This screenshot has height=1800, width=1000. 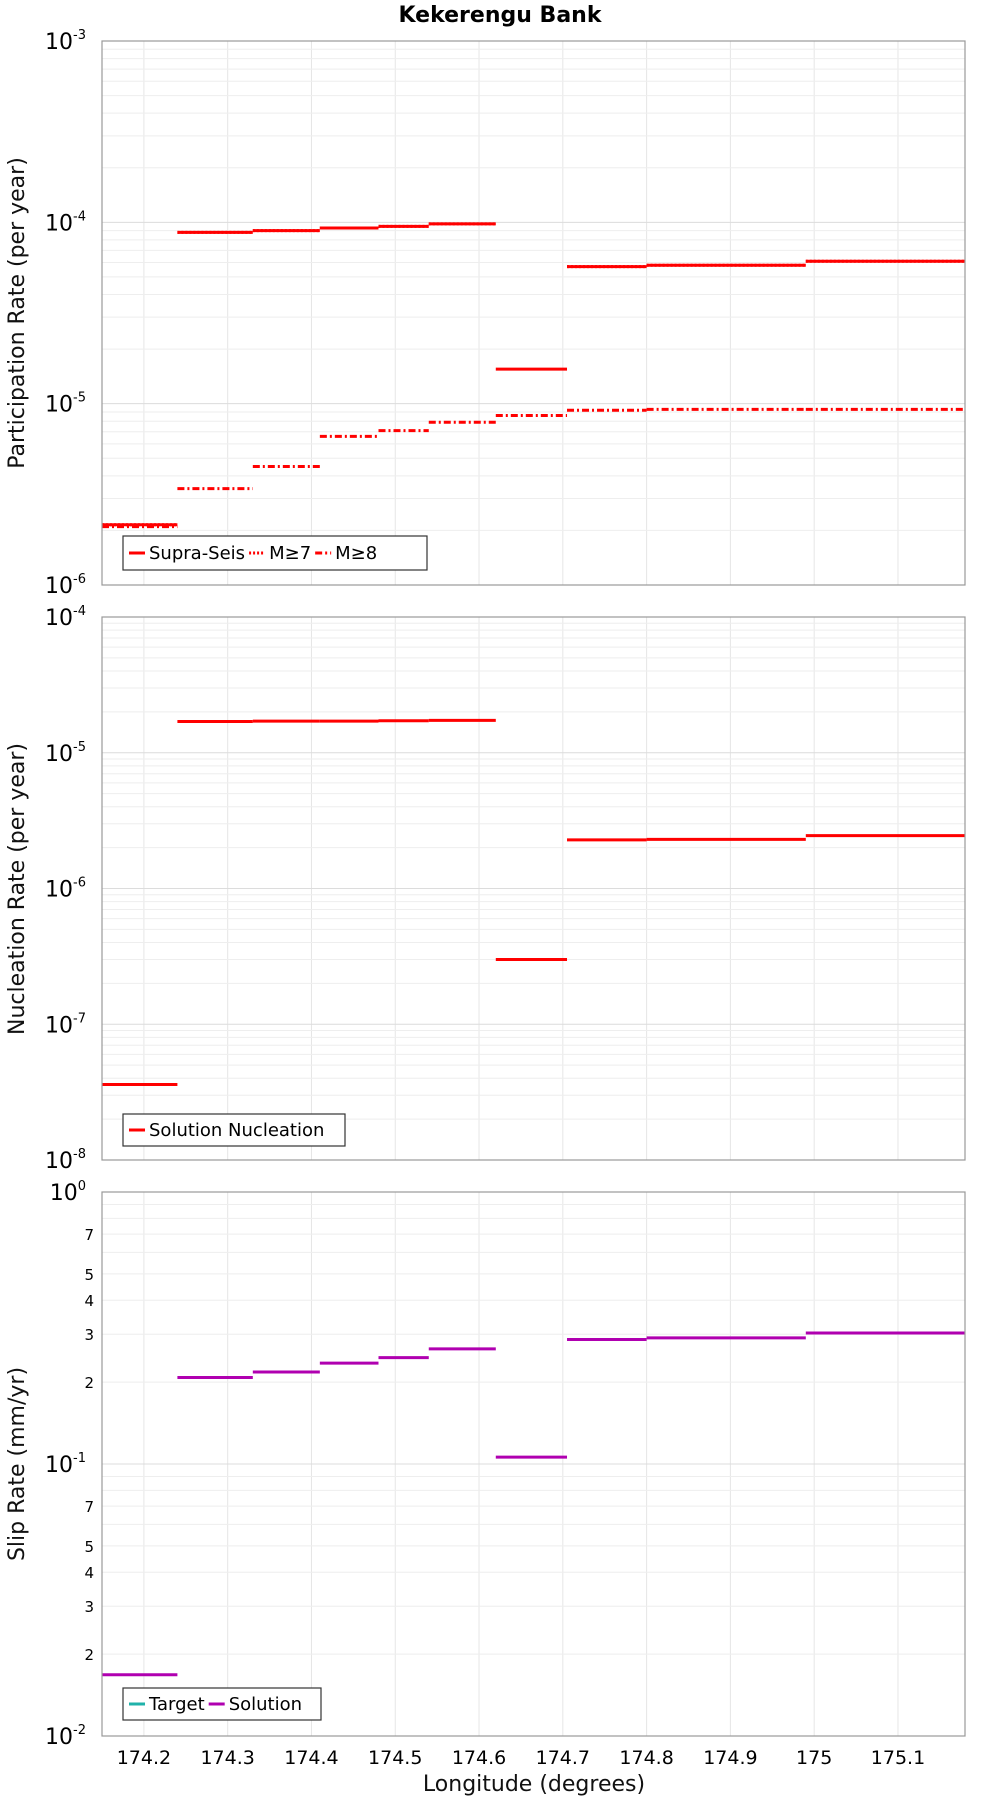 I want to click on x-tick-label: 174.6, so click(x=479, y=1758).